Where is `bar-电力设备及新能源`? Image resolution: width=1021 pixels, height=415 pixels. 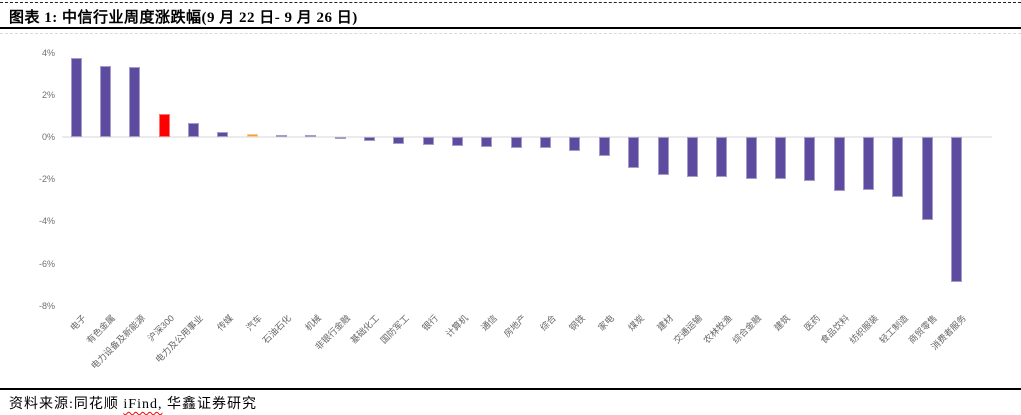
bar-电力设备及新能源 is located at coordinates (134, 102).